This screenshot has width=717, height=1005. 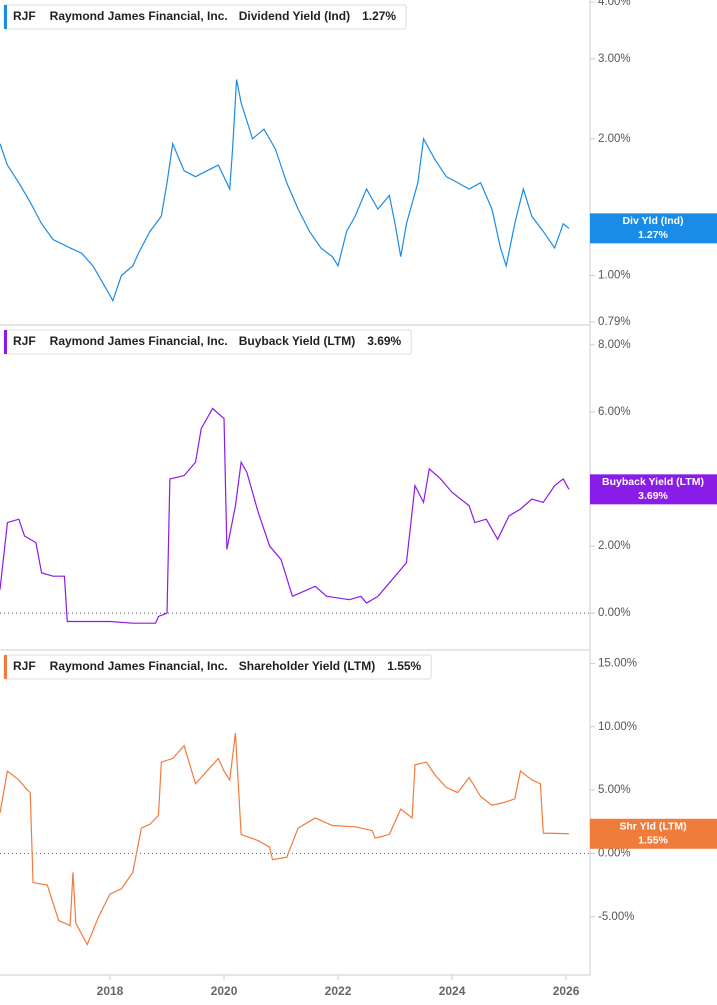 I want to click on badge-name: Buyback Yield (LTM), so click(x=653, y=482).